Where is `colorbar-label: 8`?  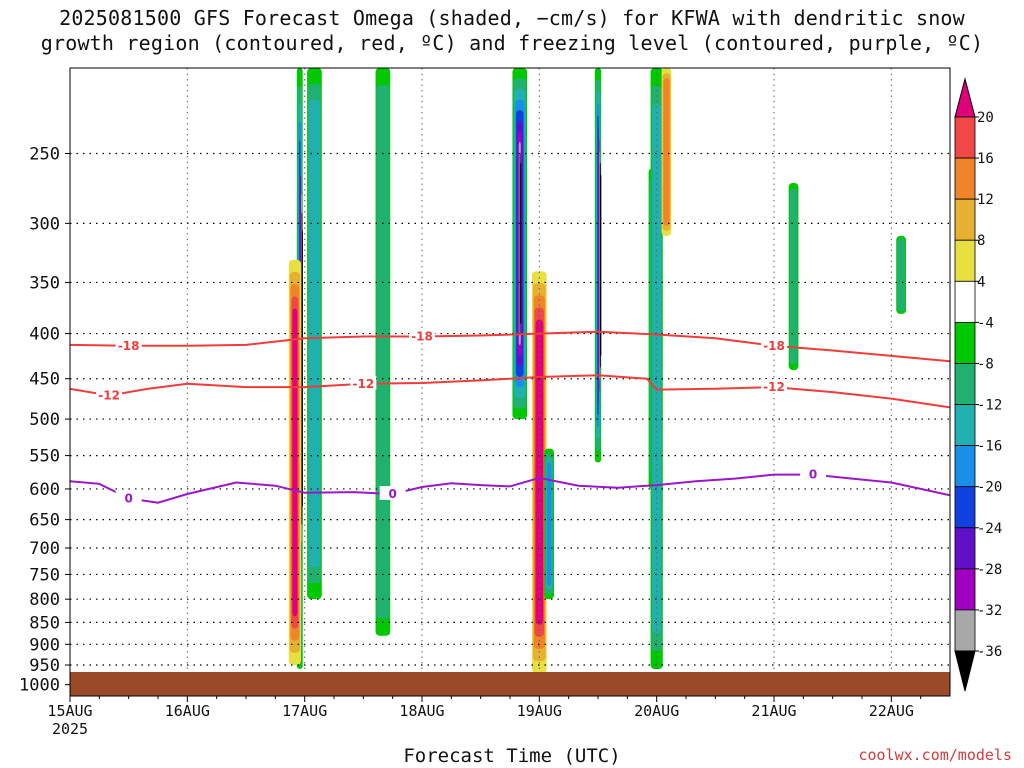
colorbar-label: 8 is located at coordinates (981, 241).